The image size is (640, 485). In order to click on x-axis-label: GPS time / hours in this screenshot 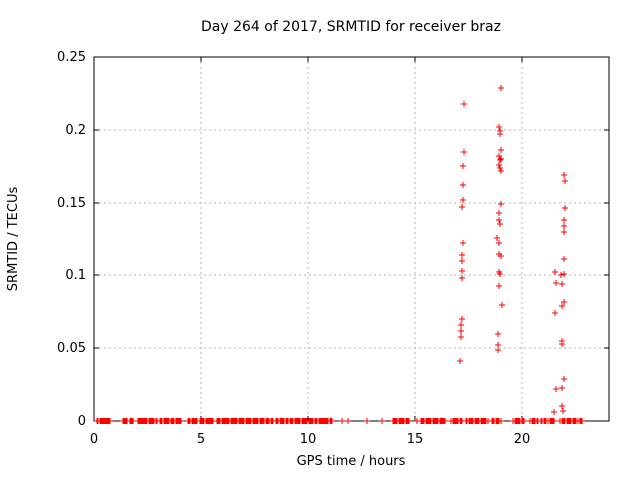, I will do `click(351, 461)`.